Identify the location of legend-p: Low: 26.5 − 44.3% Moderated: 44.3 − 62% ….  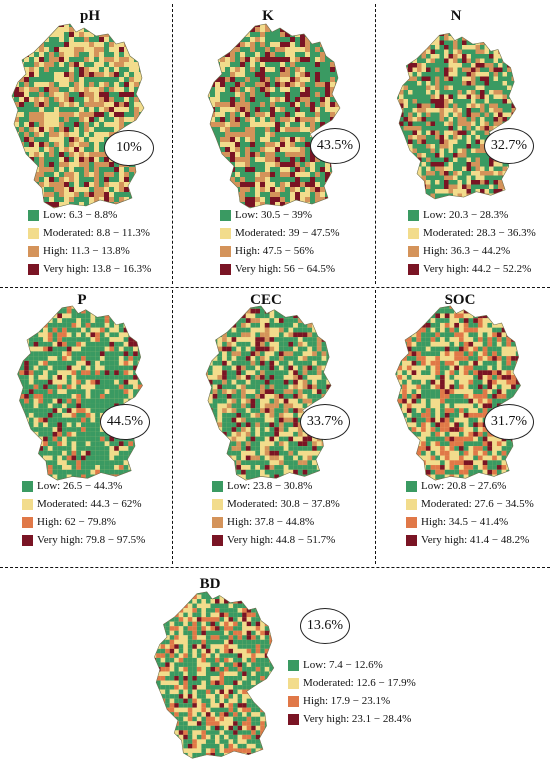
(83, 513).